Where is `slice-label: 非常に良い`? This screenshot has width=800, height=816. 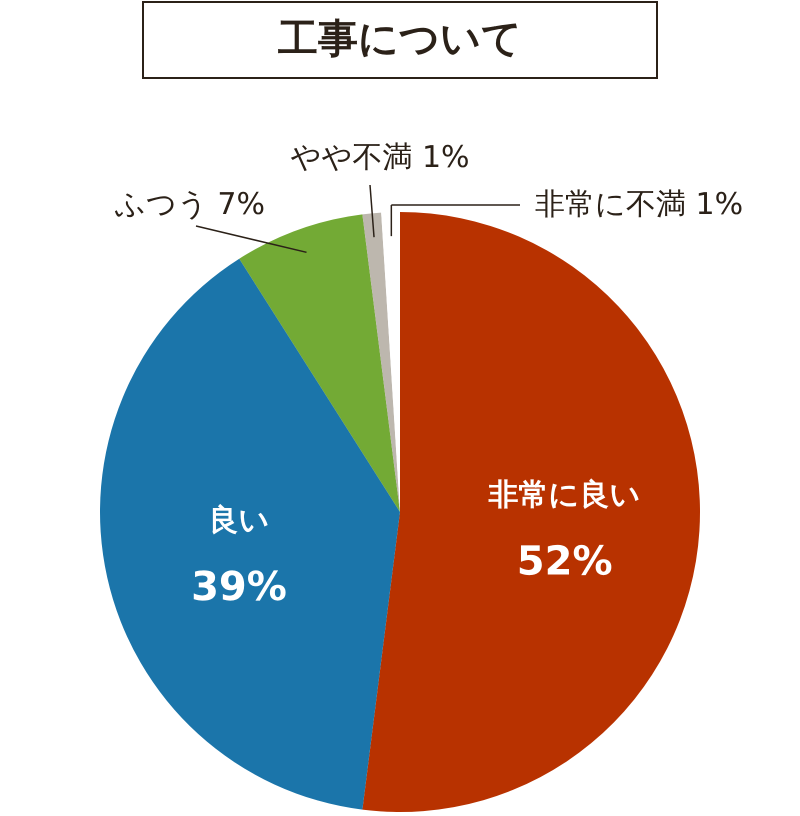
slice-label: 非常に良い is located at coordinates (564, 494).